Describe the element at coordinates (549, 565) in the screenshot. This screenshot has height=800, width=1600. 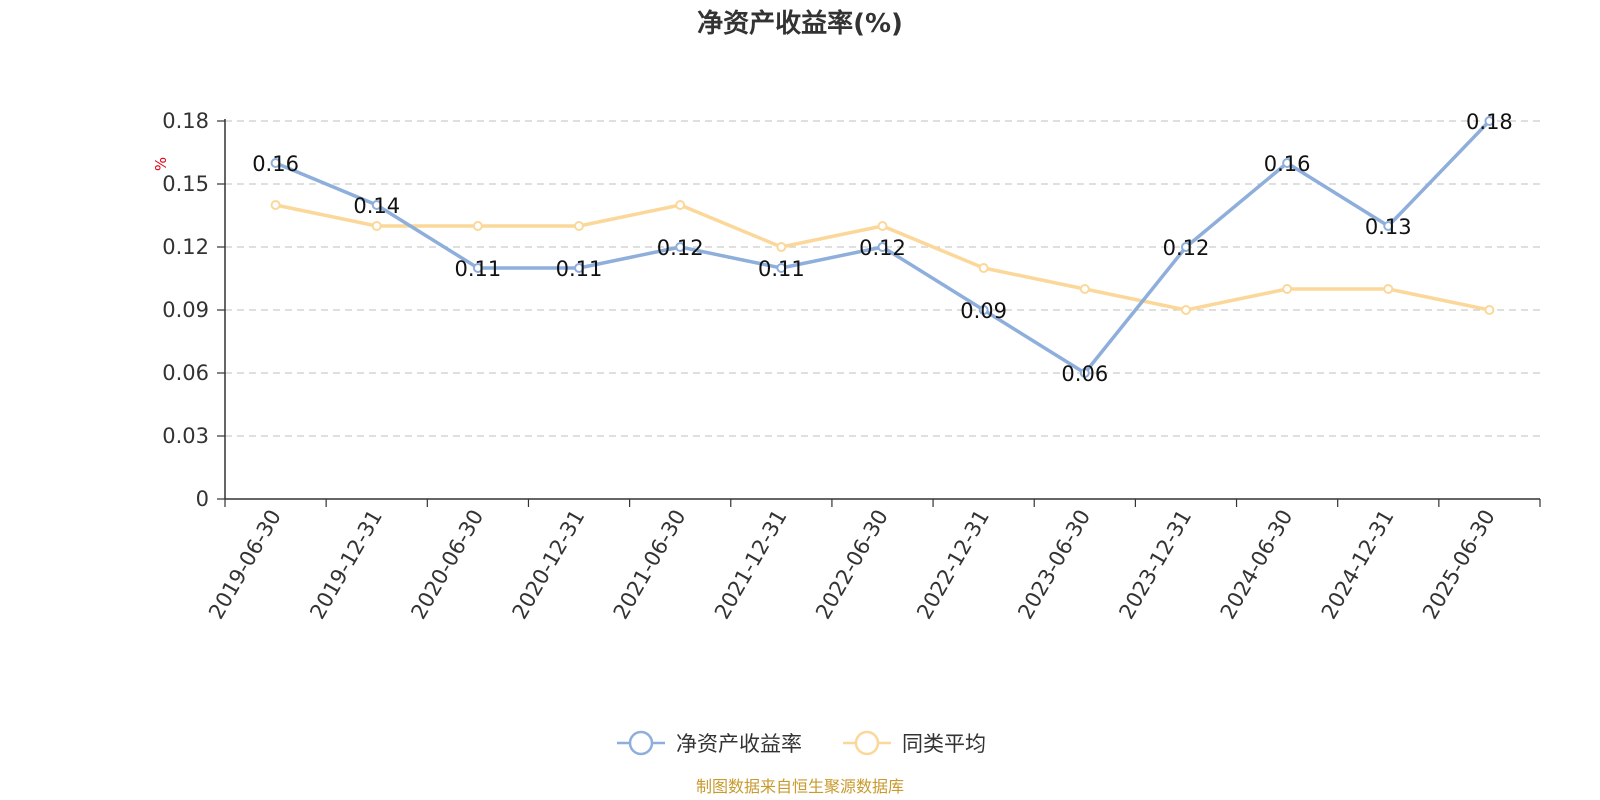
I see `x-tick-label: 2020-12-31` at that location.